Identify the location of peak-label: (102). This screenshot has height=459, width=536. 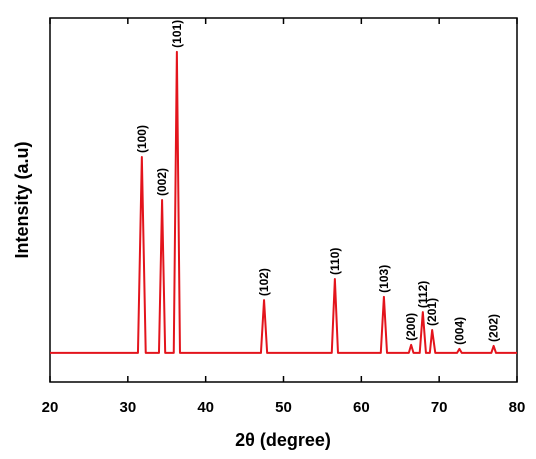
(264, 282).